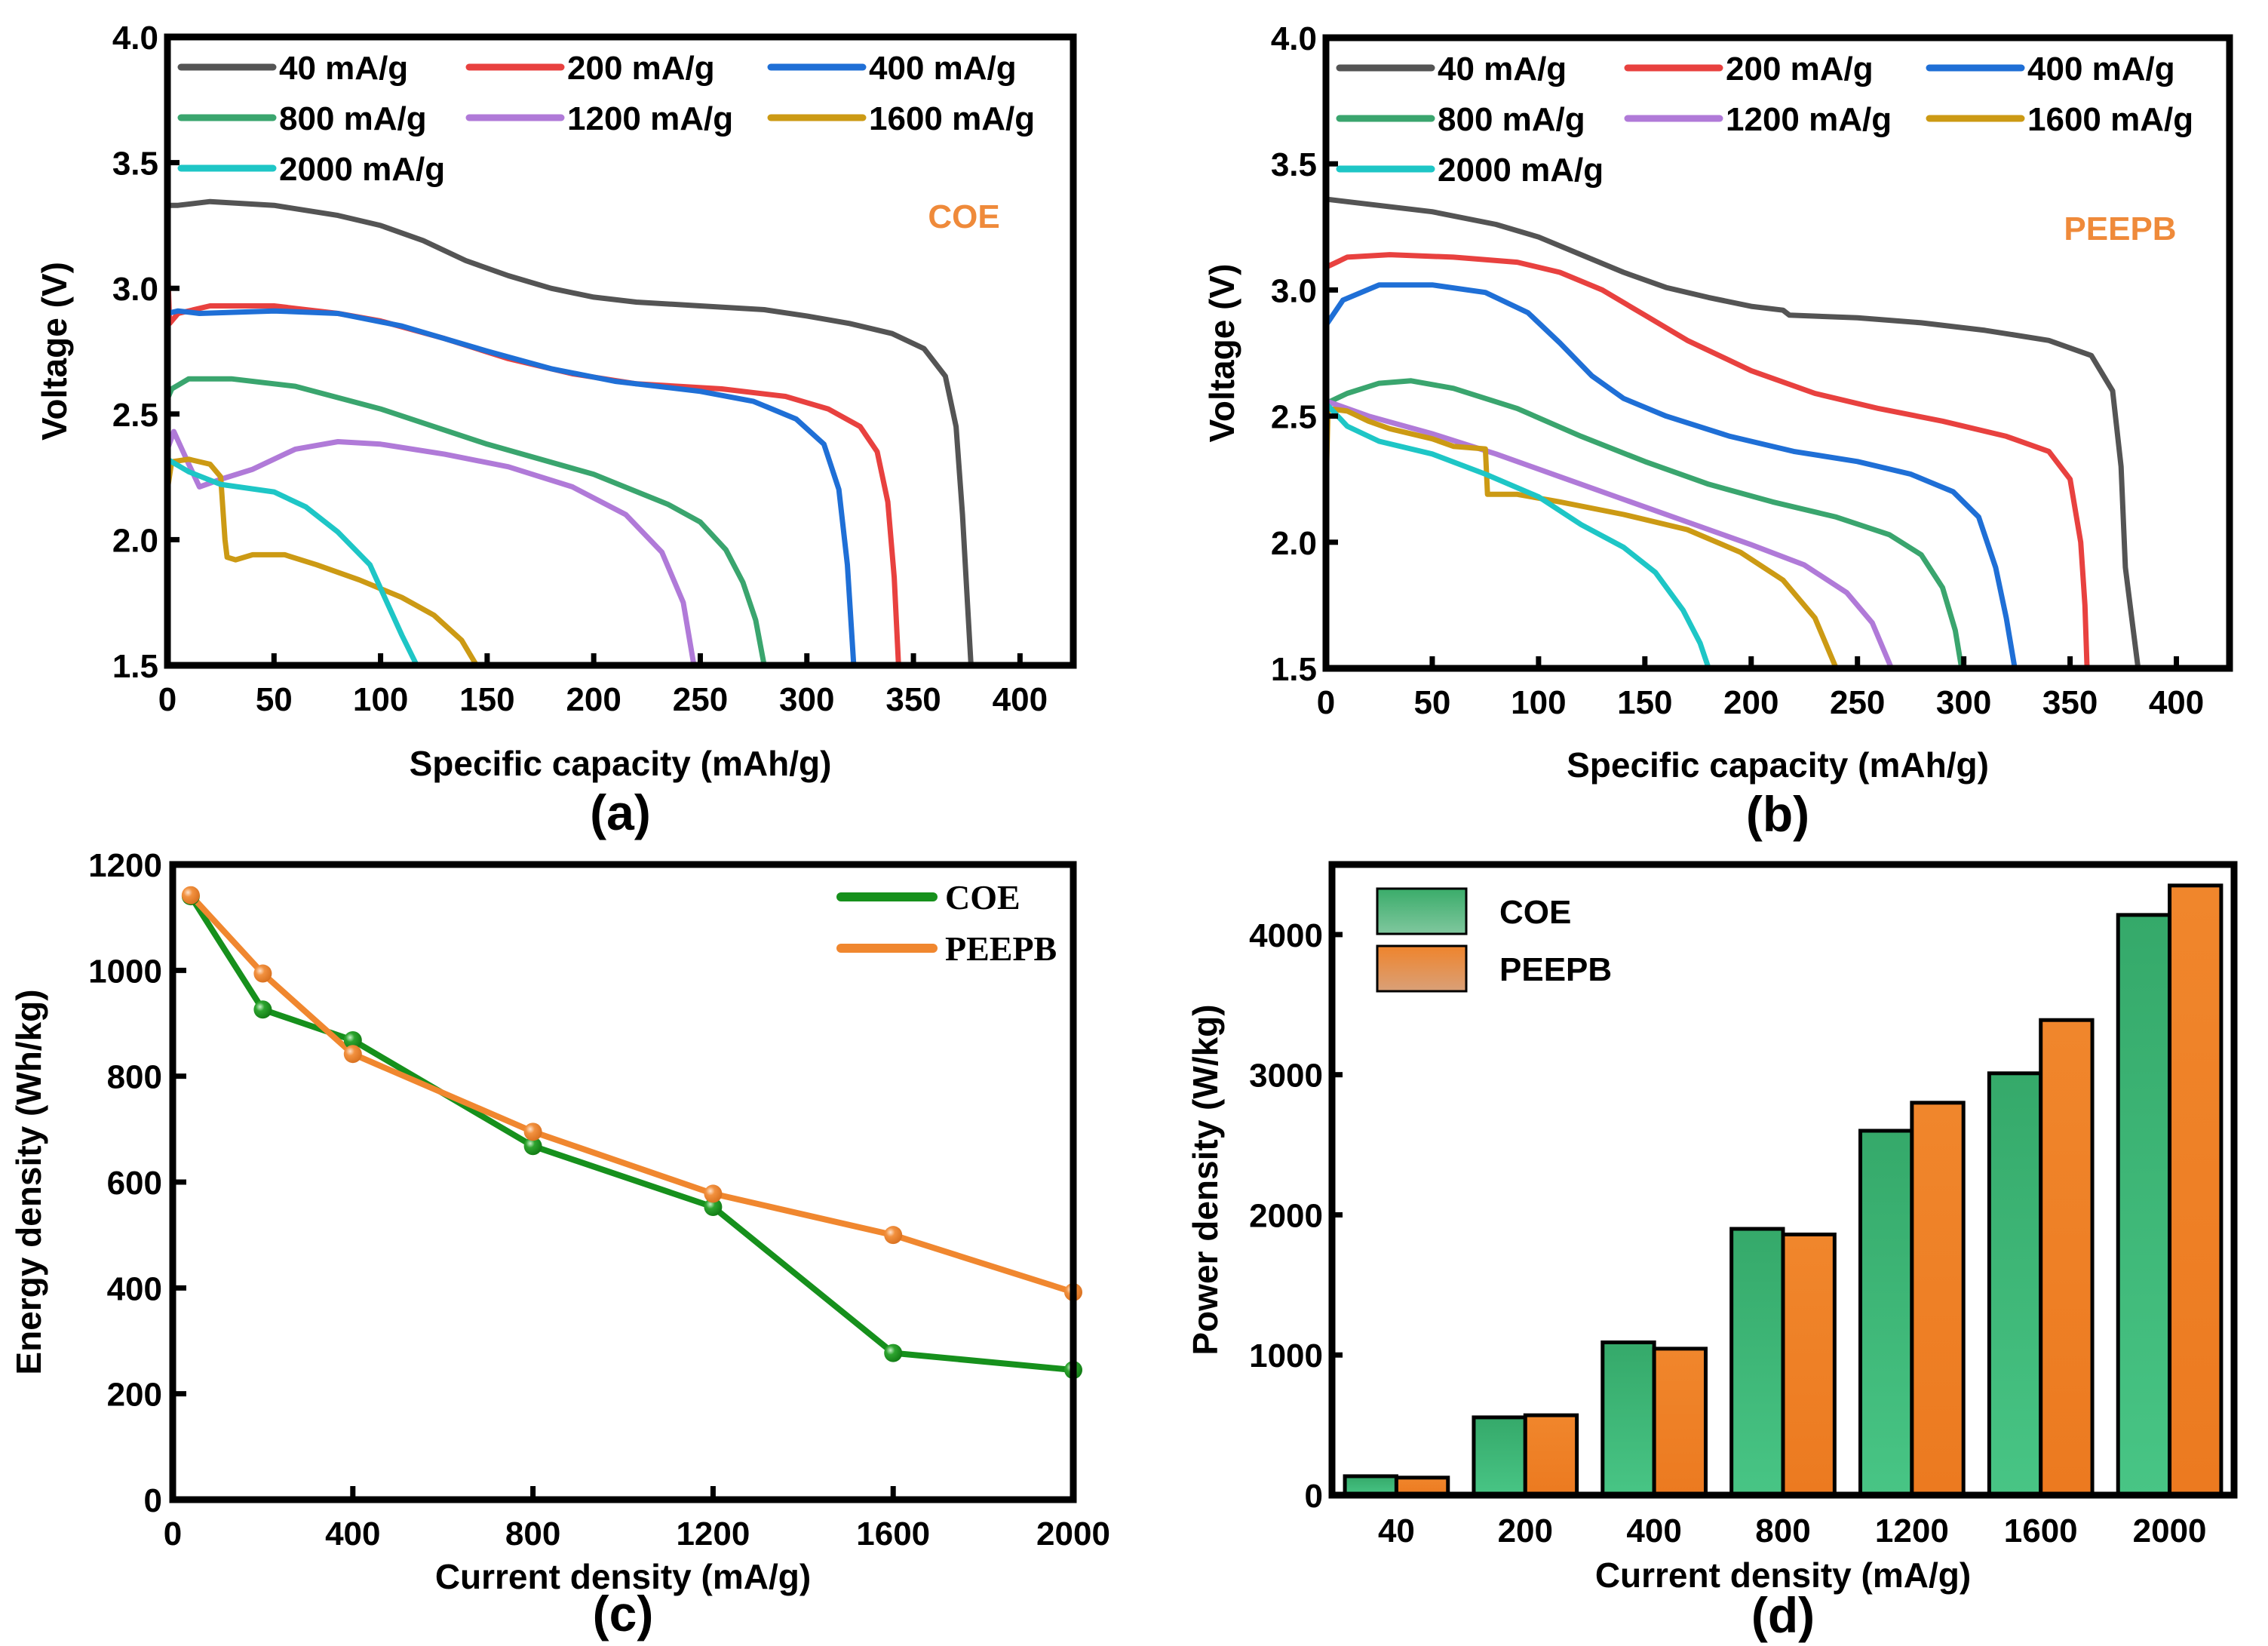 The width and height of the screenshot is (2268, 1646). I want to click on x-axis-title-a: Specific capacity (mAh/g), so click(621, 763).